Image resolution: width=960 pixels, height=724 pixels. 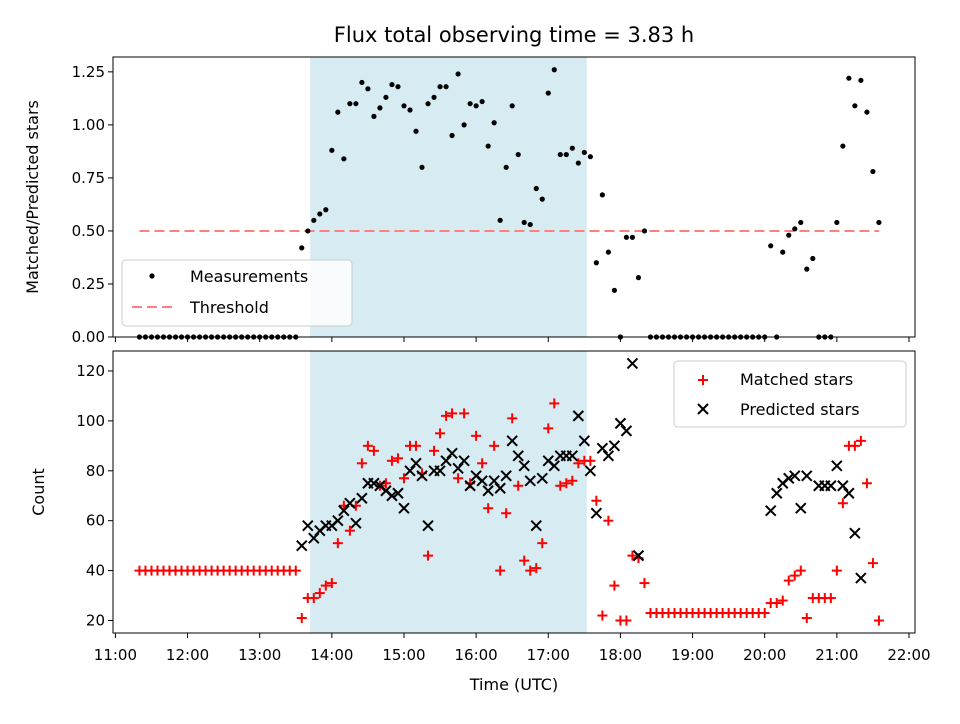 I want to click on legend-label-threshold: Threshold, so click(x=229, y=307).